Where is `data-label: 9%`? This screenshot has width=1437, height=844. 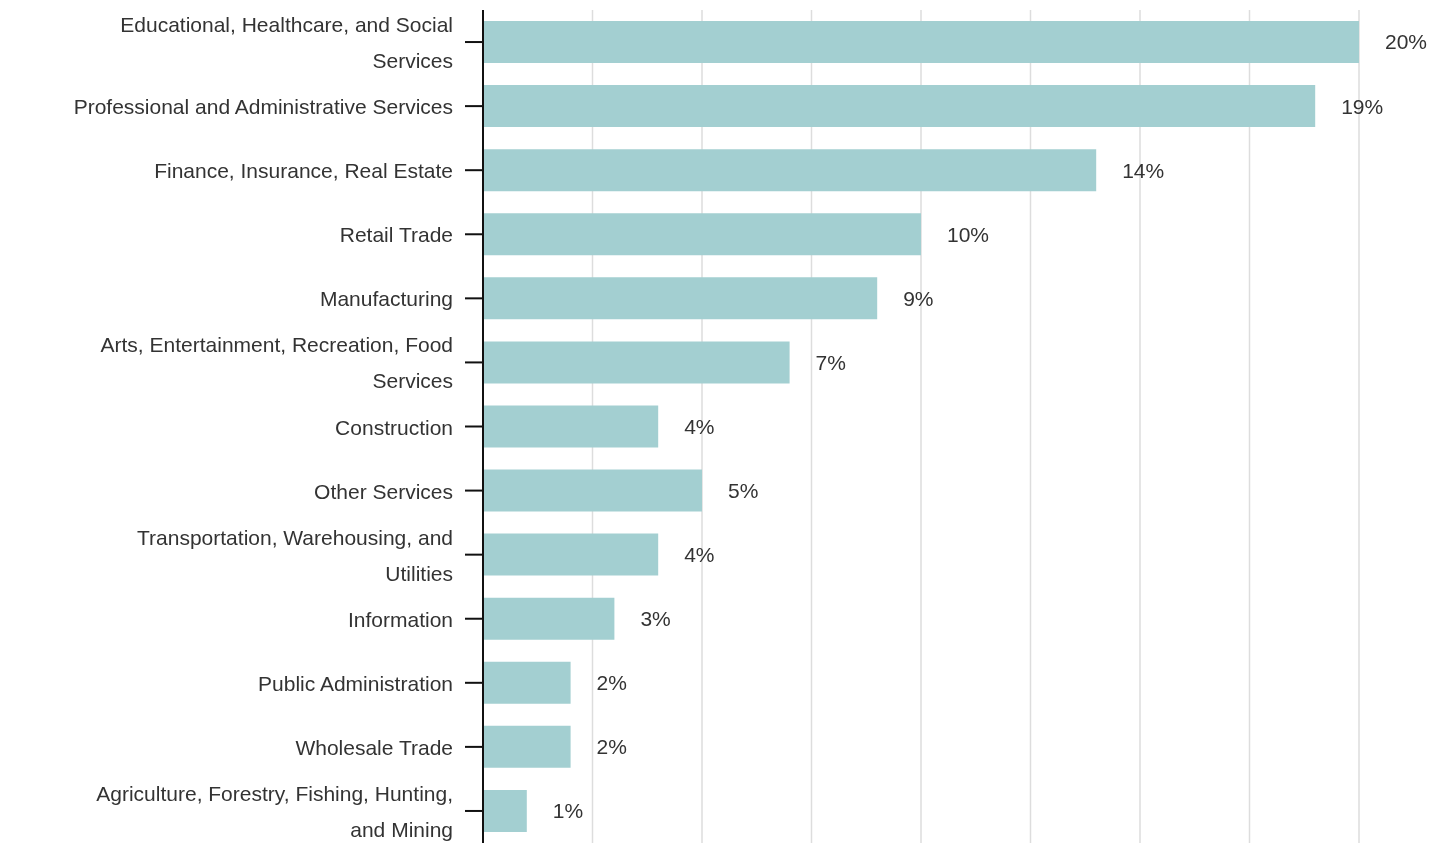 data-label: 9% is located at coordinates (918, 298).